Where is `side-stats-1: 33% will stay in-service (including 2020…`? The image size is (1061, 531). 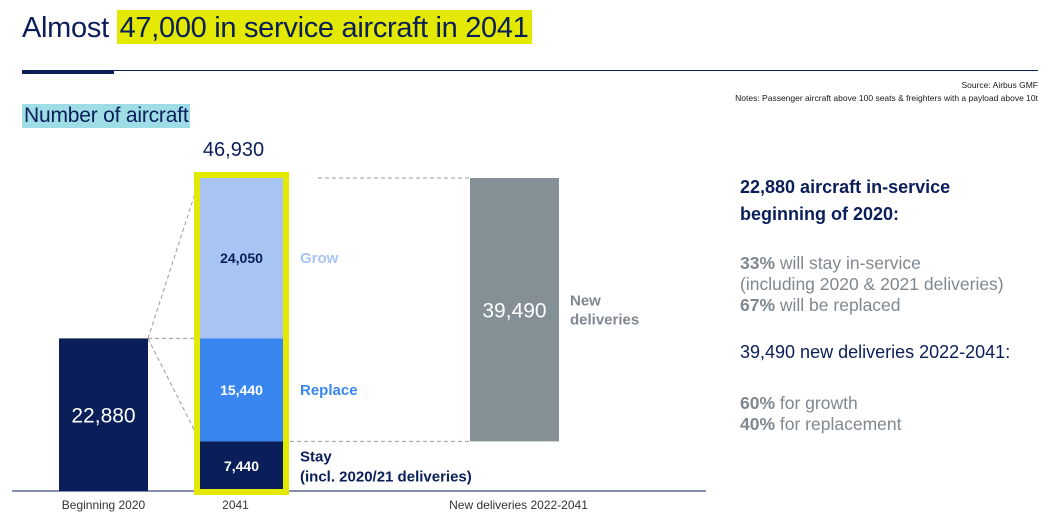 side-stats-1: 33% will stay in-service (including 2020… is located at coordinates (872, 284).